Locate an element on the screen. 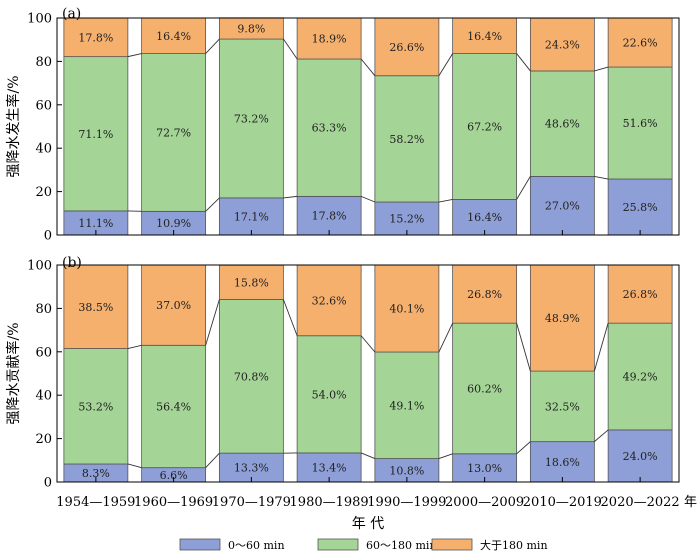 This screenshot has width=700, height=554. x-tick-label: 2020—2022 is located at coordinates (640, 502).